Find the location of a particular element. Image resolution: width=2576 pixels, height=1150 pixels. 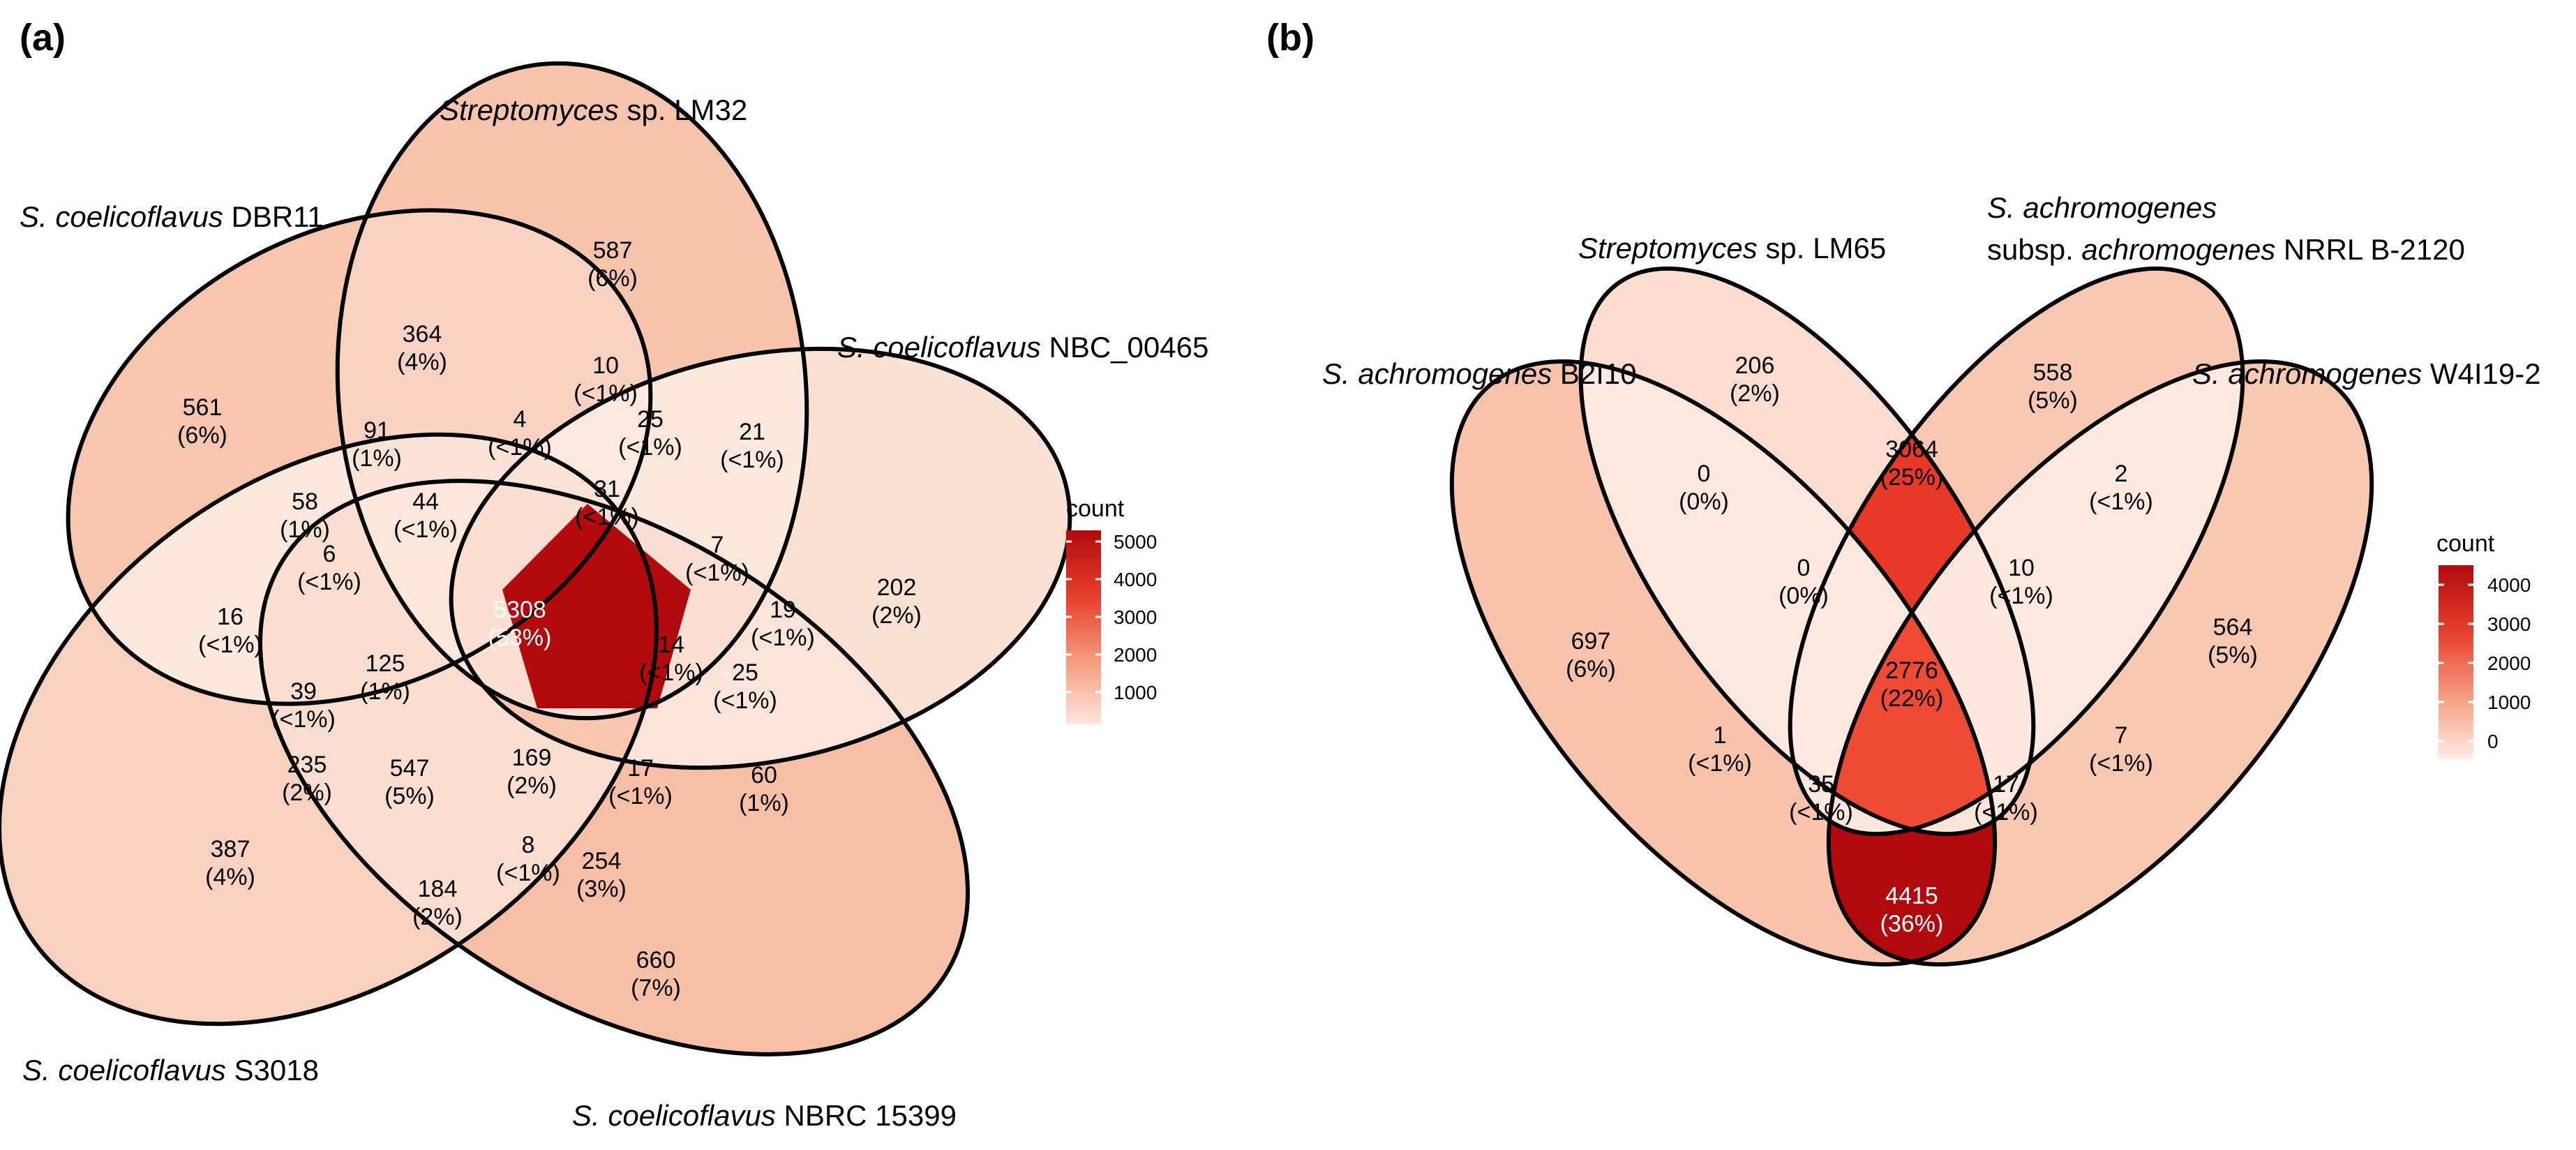

region-label: 5308(53%) is located at coordinates (520, 624).